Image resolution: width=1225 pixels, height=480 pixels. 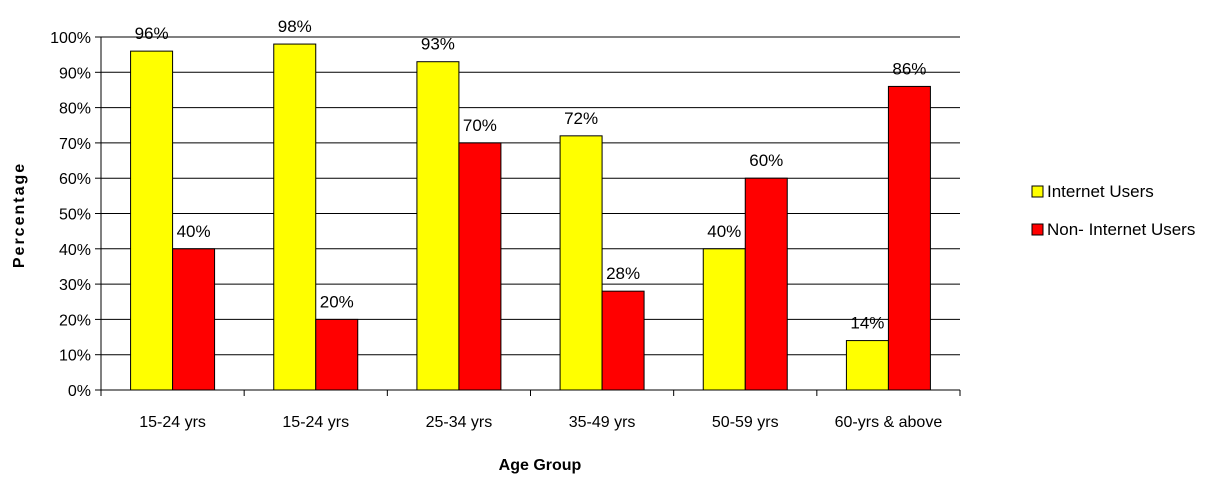 What do you see at coordinates (152, 33) in the screenshot?
I see `data-label: 96%` at bounding box center [152, 33].